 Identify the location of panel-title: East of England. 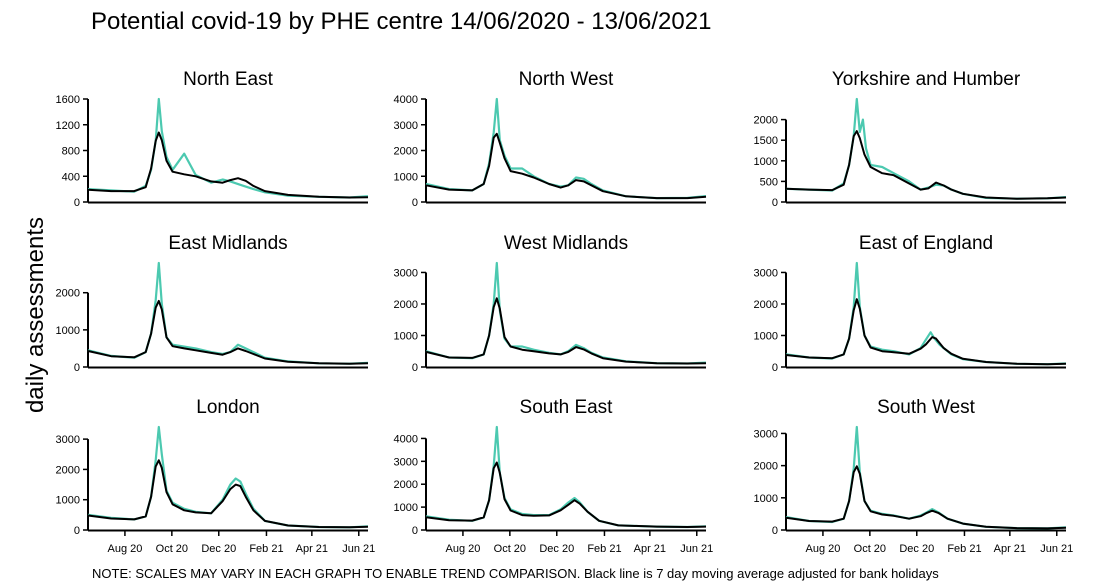
(926, 243).